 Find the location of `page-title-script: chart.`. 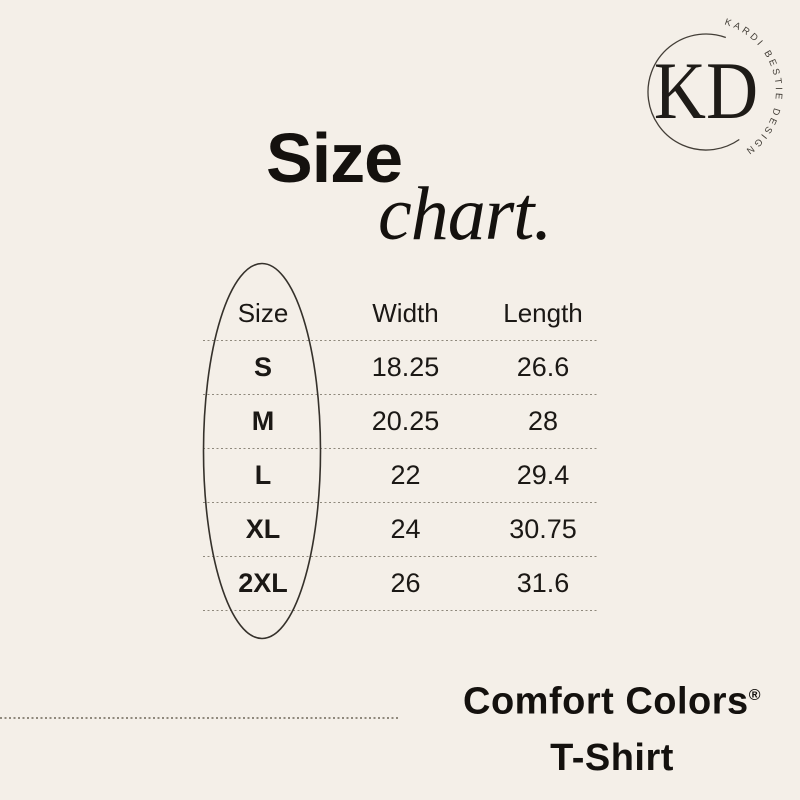

page-title-script: chart. is located at coordinates (465, 214).